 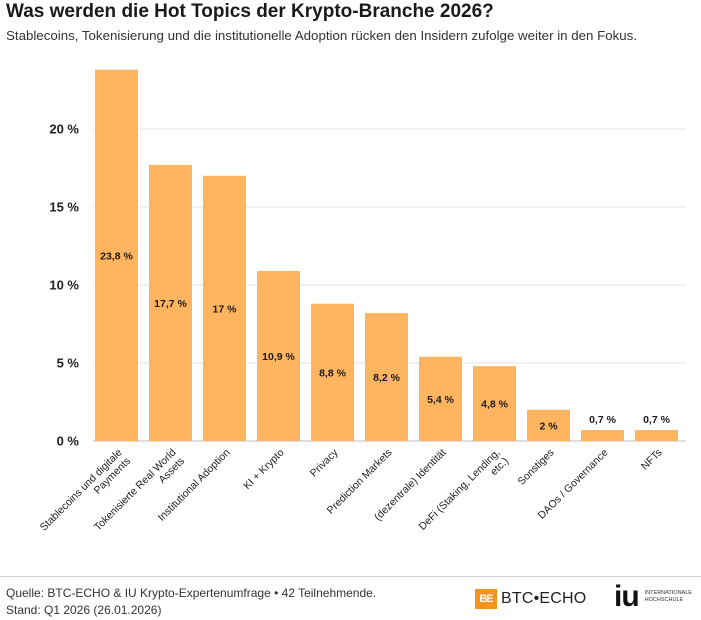 I want to click on category-label: Stablecoins und digitalePayments, so click(x=86, y=495).